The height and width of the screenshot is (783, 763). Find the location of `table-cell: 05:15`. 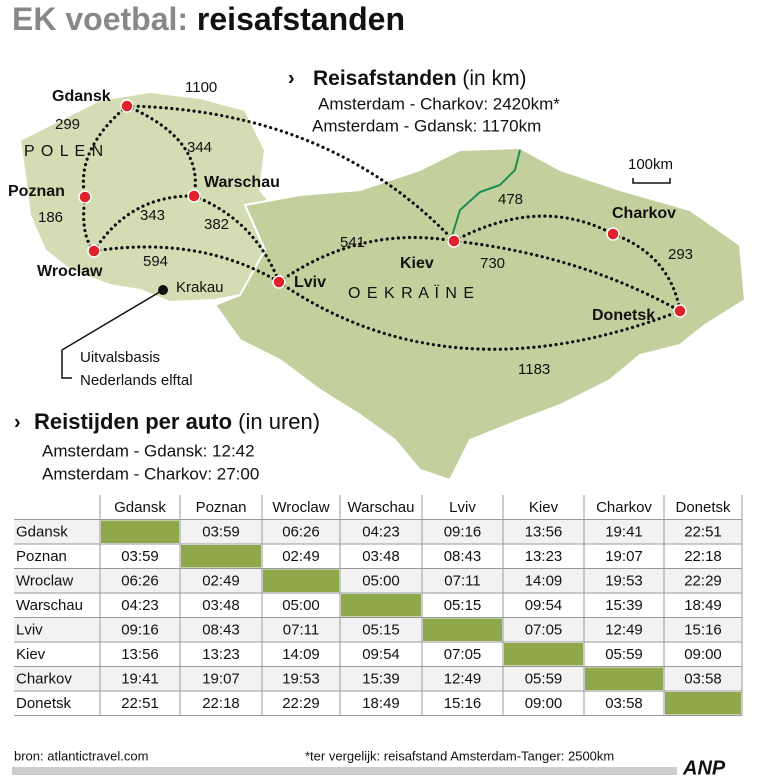

table-cell: 05:15 is located at coordinates (463, 605).